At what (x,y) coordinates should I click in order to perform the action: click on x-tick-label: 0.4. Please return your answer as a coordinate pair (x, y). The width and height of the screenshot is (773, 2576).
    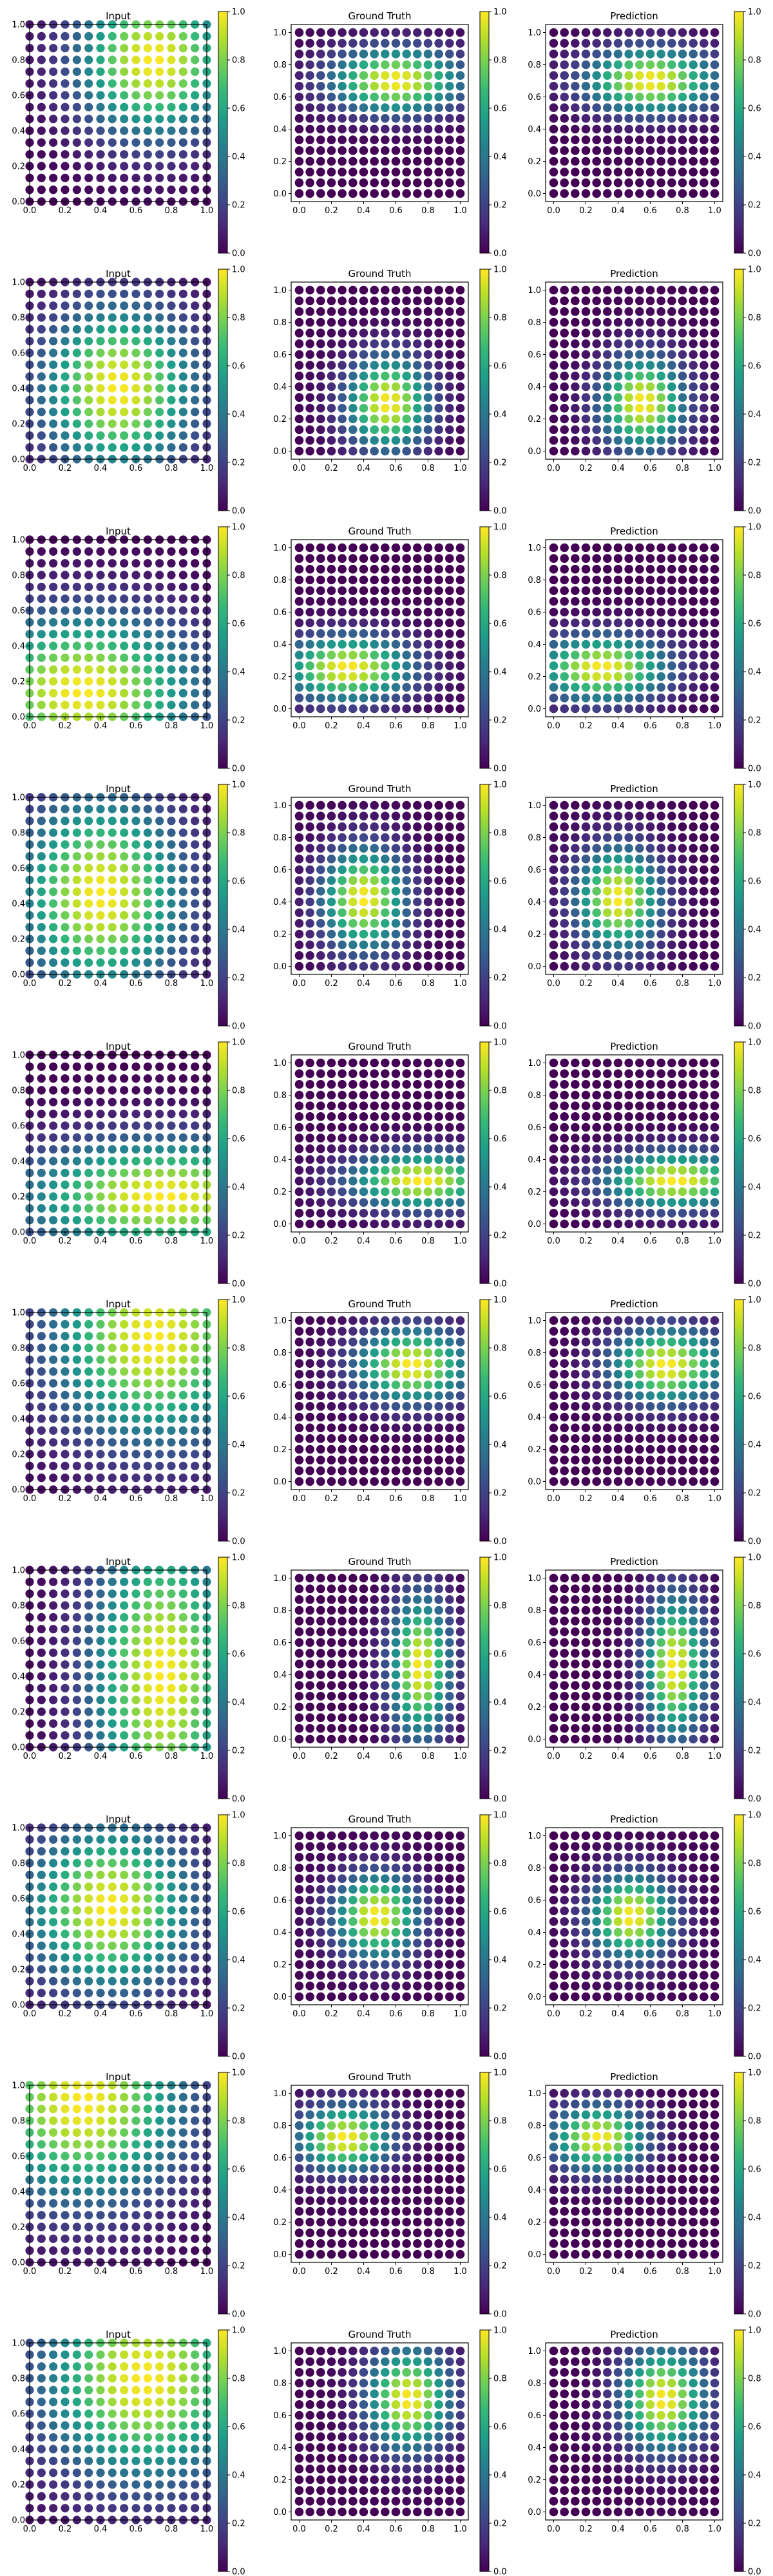
    Looking at the image, I should click on (101, 726).